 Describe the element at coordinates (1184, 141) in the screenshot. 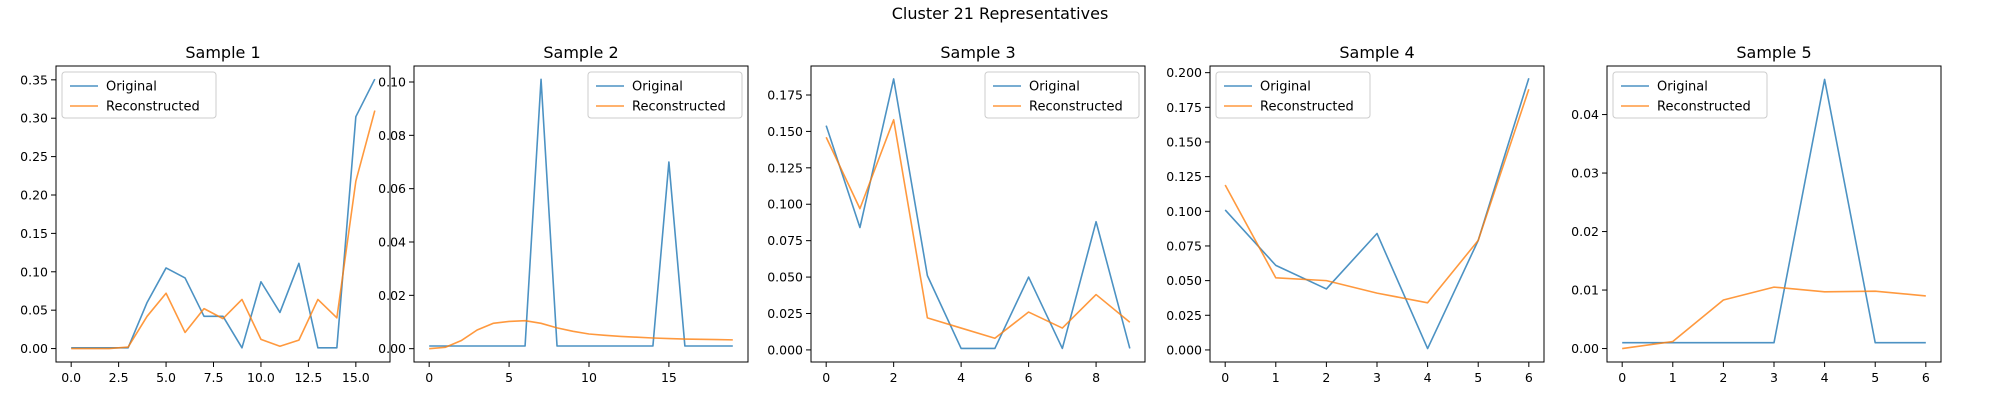

I see `y-tick-label: 0.150` at that location.